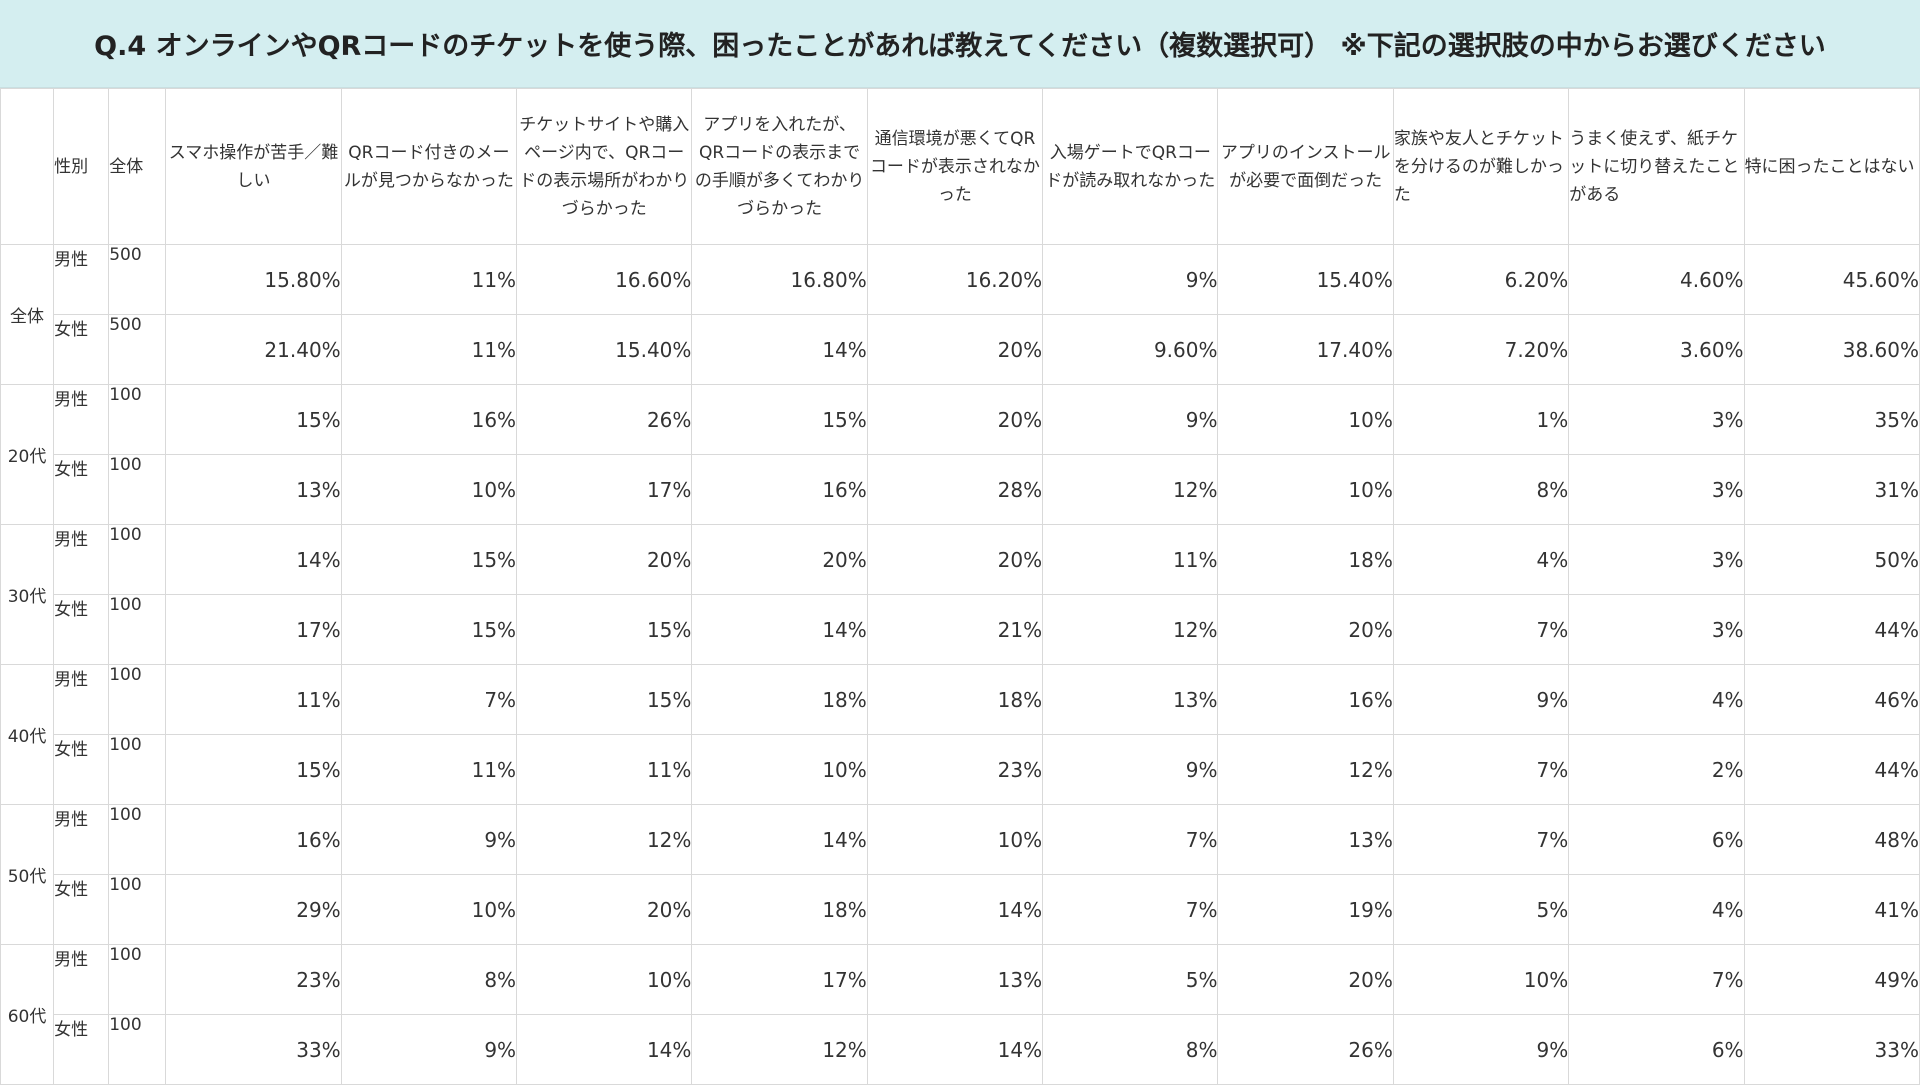  What do you see at coordinates (1831, 769) in the screenshot?
I see `value-cell: 44%` at bounding box center [1831, 769].